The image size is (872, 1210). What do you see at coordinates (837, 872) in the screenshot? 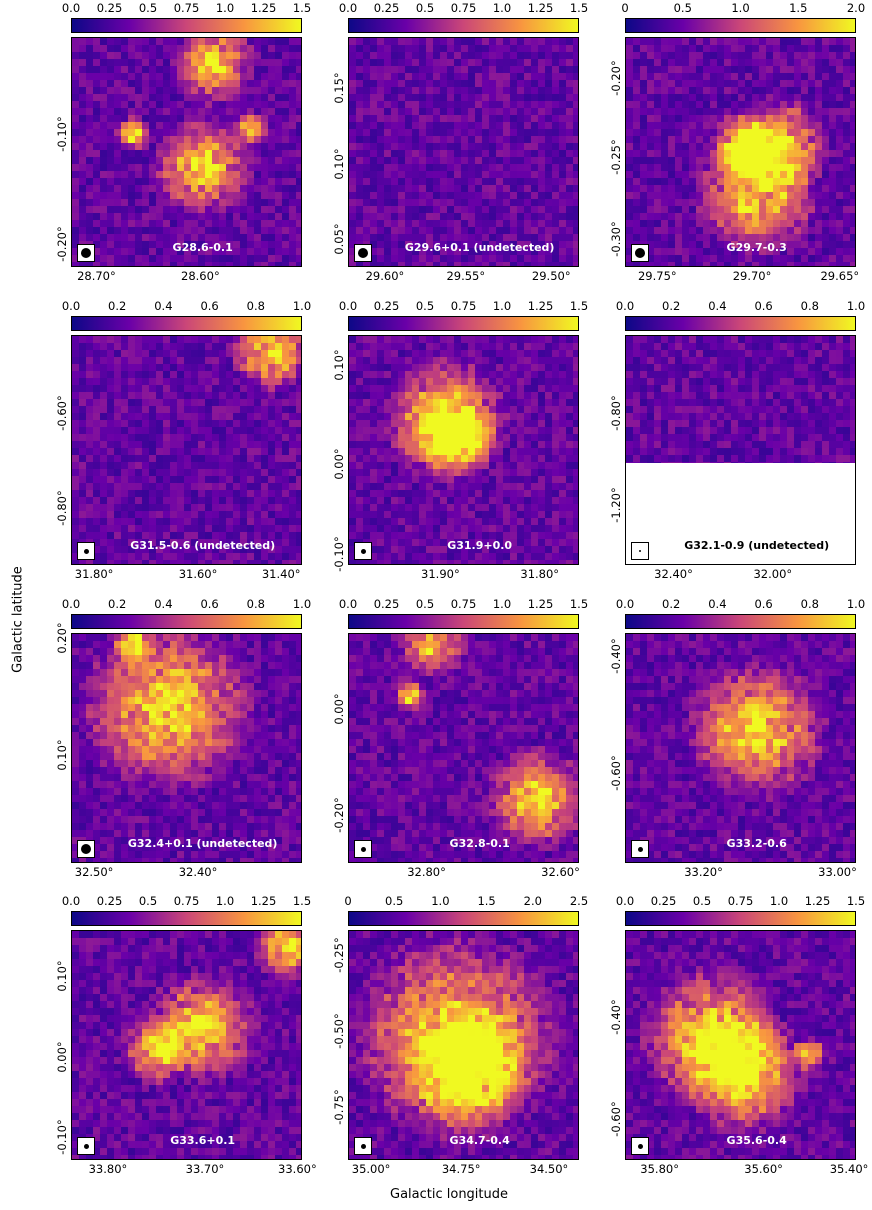
I see `x-tick-label: 33.00°` at bounding box center [837, 872].